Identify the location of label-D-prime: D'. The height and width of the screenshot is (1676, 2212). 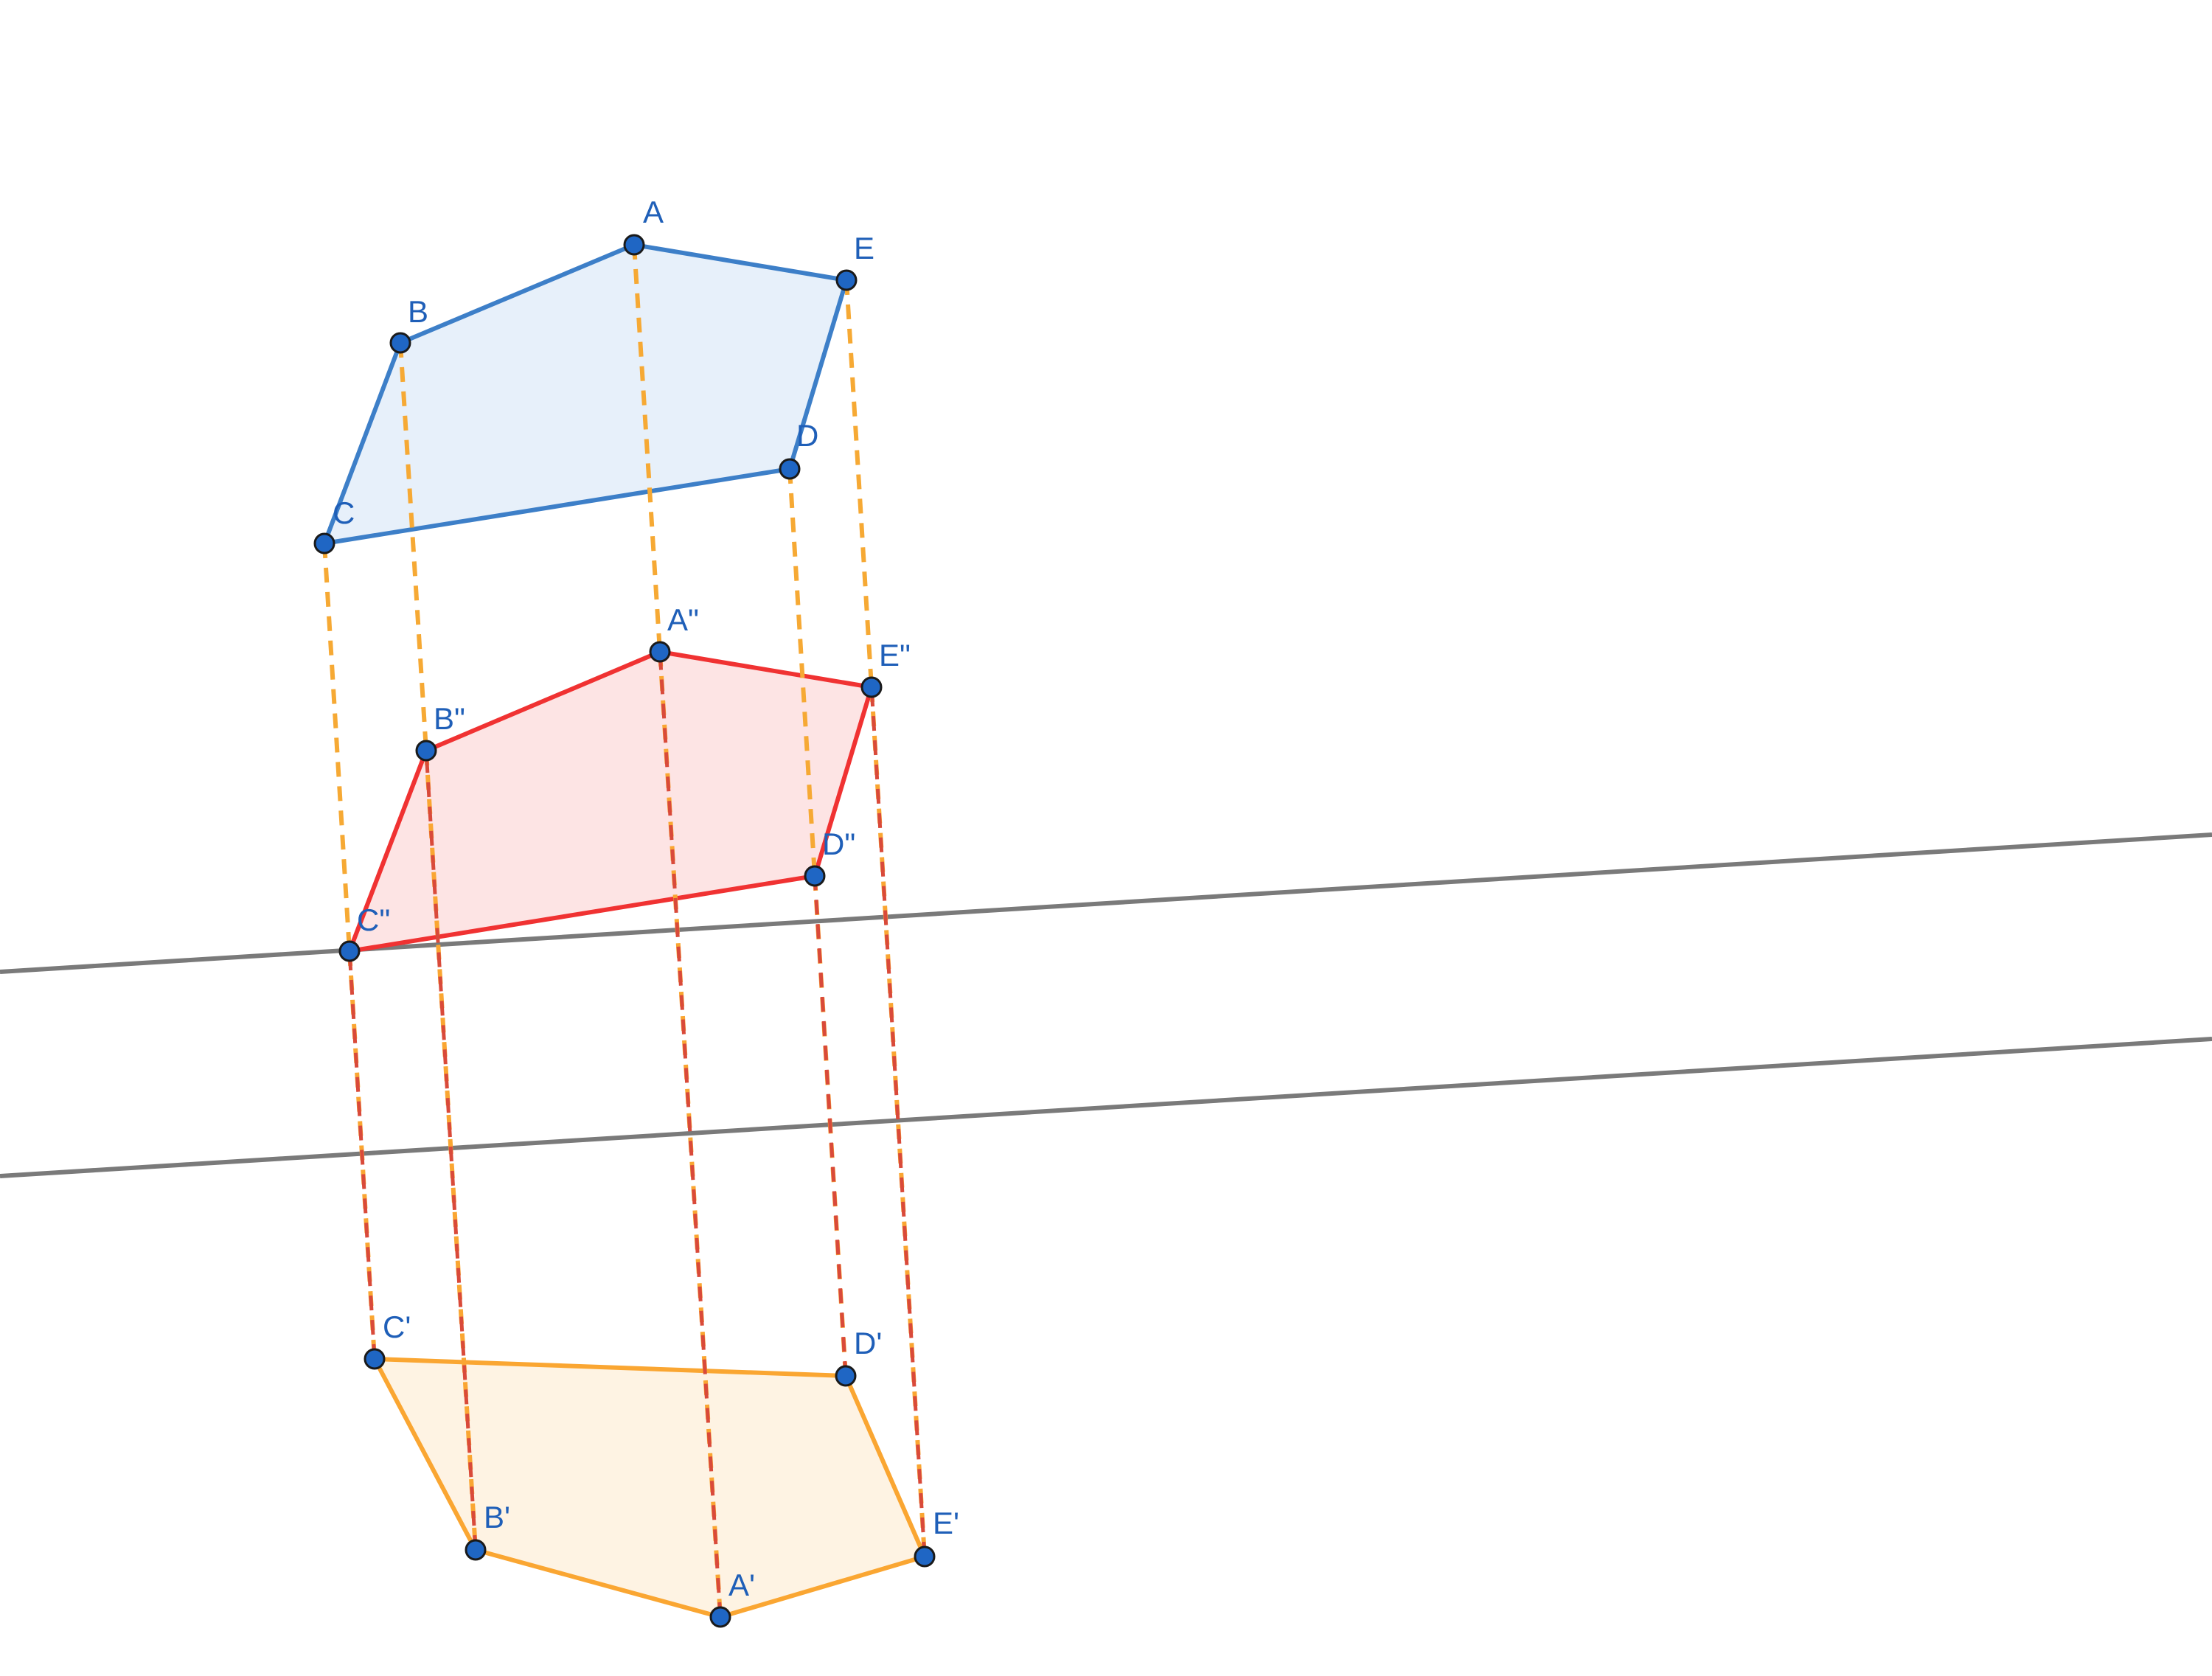
(868, 1343).